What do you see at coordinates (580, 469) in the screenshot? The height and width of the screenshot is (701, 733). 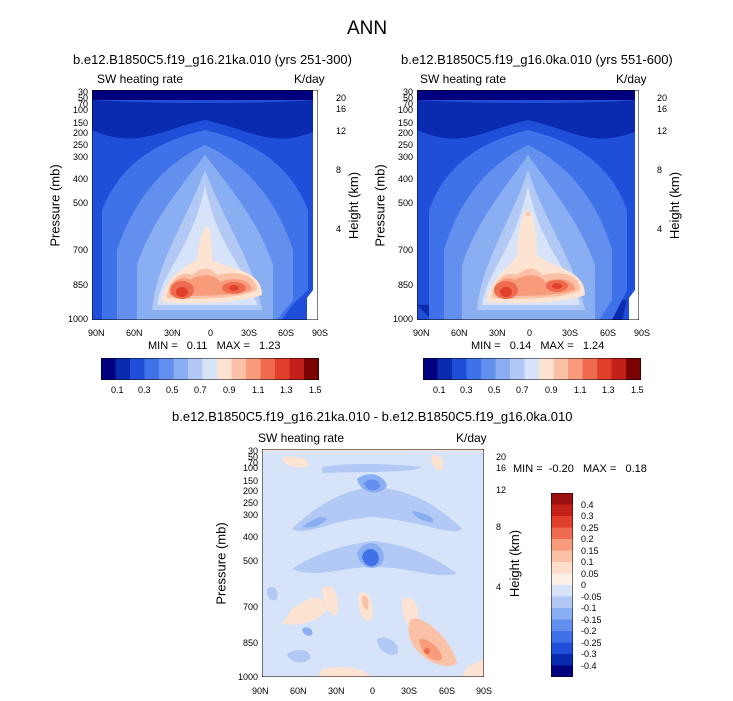 I see `min-max-text: MIN = -0.20 MAX = 0.18` at bounding box center [580, 469].